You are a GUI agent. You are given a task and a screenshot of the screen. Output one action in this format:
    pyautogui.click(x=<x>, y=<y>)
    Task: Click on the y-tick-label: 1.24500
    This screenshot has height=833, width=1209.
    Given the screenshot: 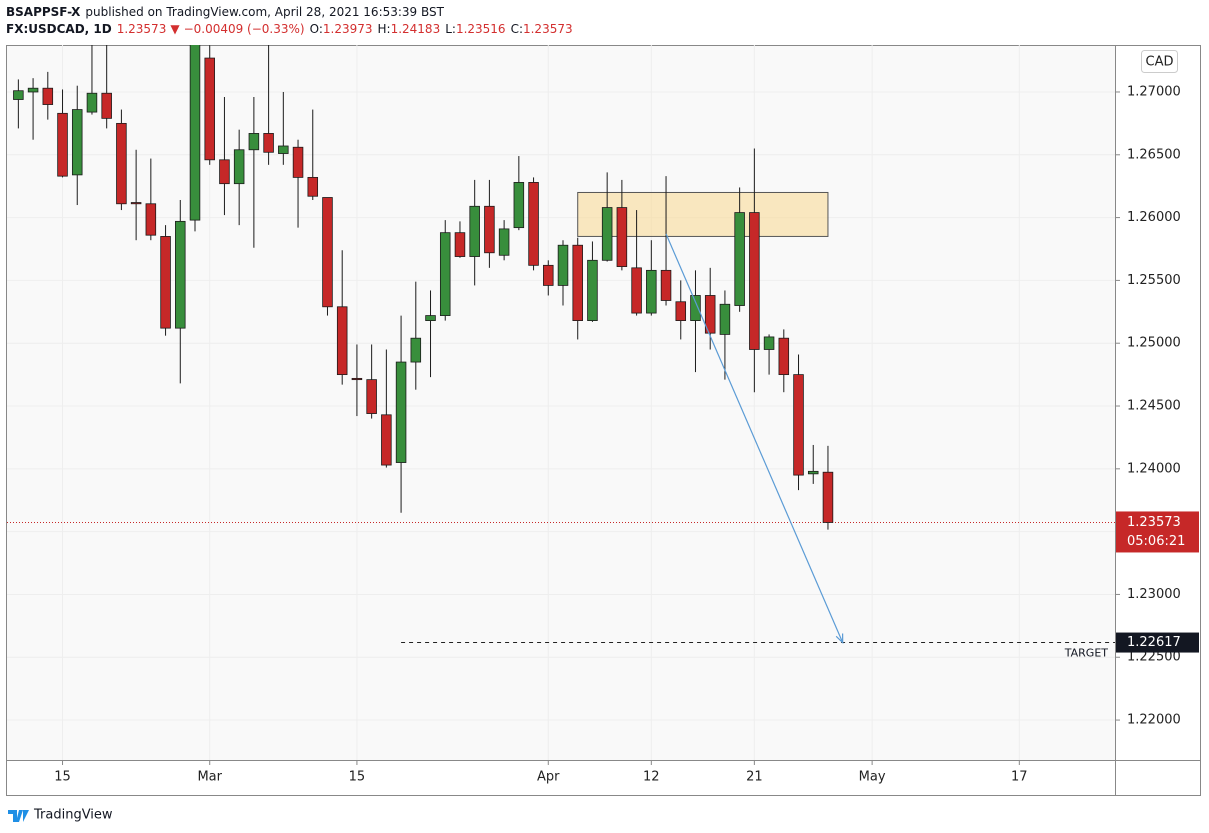 What is the action you would take?
    pyautogui.click(x=1154, y=406)
    